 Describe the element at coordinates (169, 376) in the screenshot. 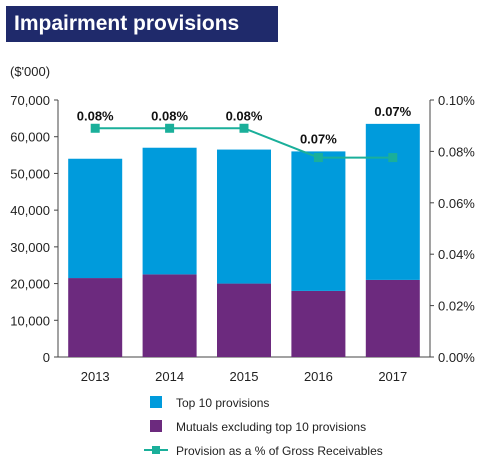

I see `x-tick-label: 2014` at that location.